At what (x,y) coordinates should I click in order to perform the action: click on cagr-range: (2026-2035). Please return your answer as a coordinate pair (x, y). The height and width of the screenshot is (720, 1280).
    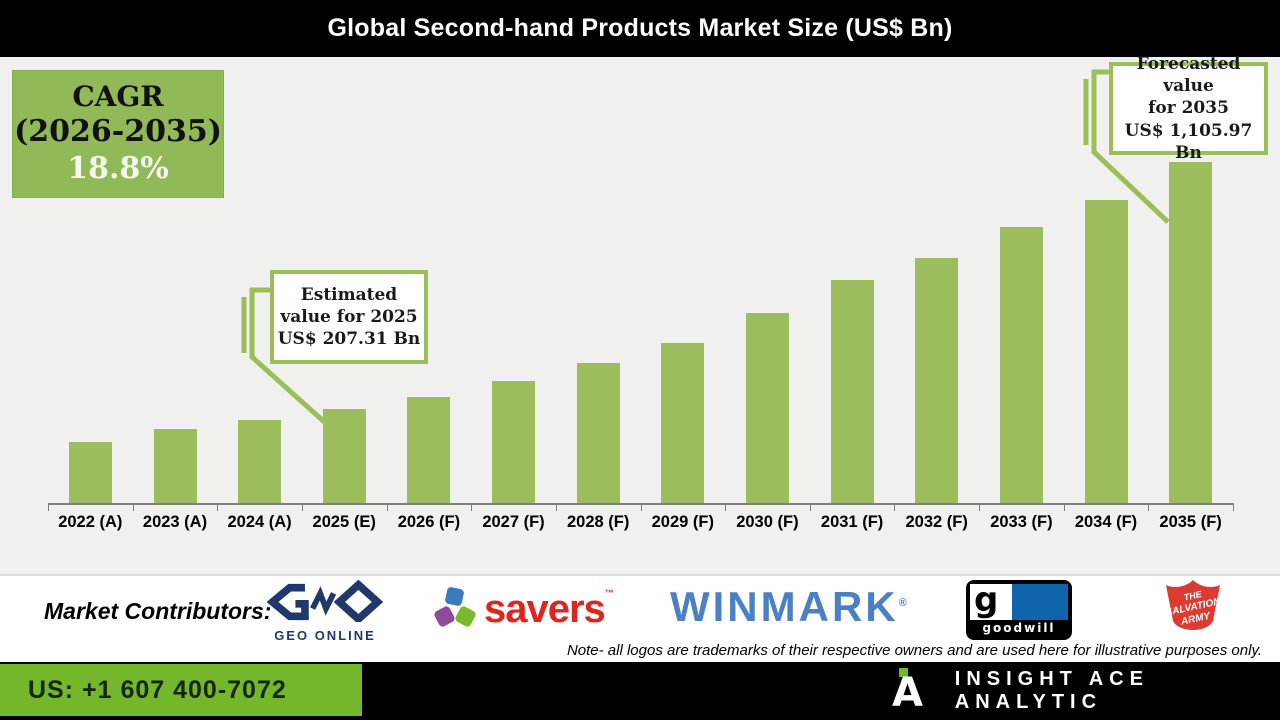
    Looking at the image, I should click on (118, 132).